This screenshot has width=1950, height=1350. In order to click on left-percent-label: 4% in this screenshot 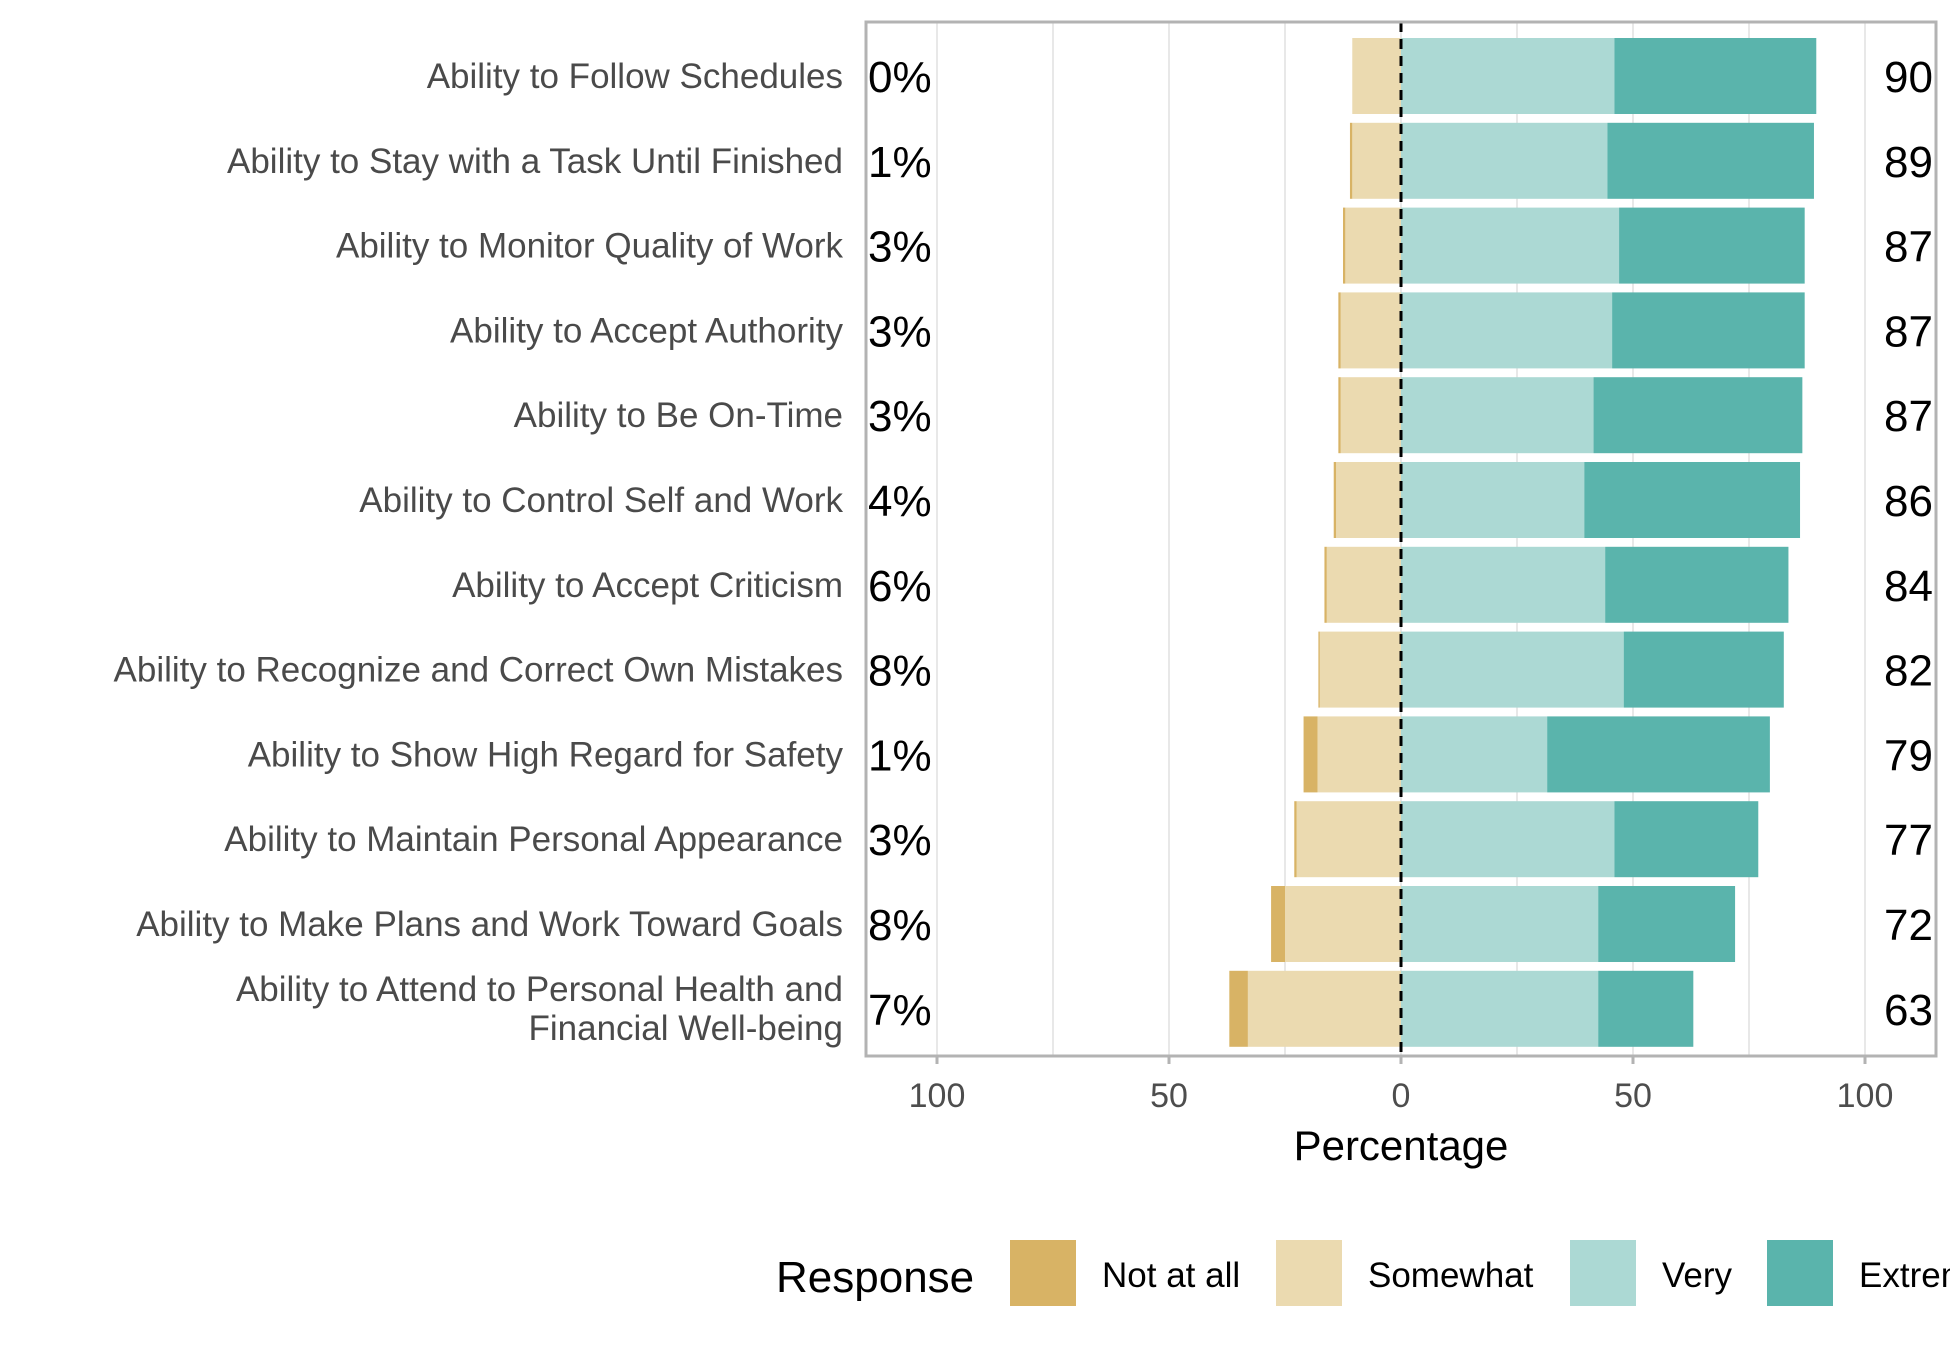, I will do `click(900, 501)`.